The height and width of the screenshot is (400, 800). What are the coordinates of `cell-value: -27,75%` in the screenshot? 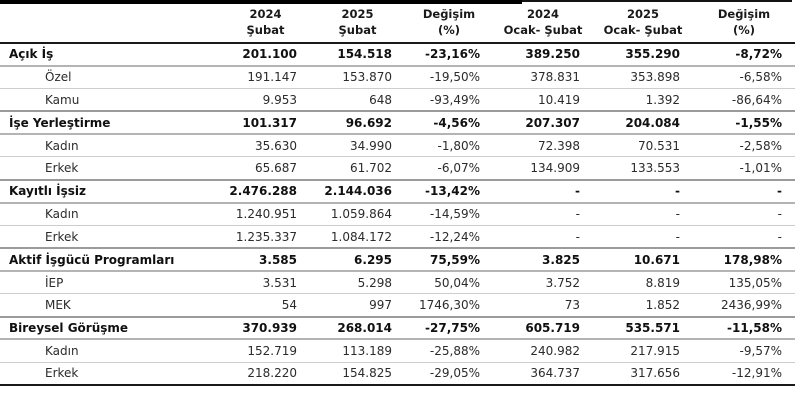 It's located at (449, 327).